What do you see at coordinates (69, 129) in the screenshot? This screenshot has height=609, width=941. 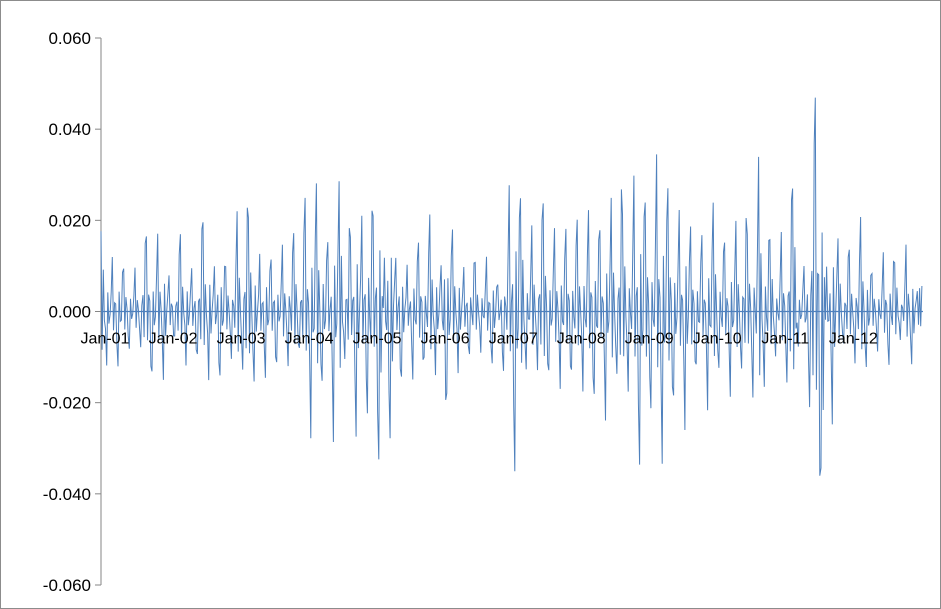 I see `y-tick-label: 0.040` at bounding box center [69, 129].